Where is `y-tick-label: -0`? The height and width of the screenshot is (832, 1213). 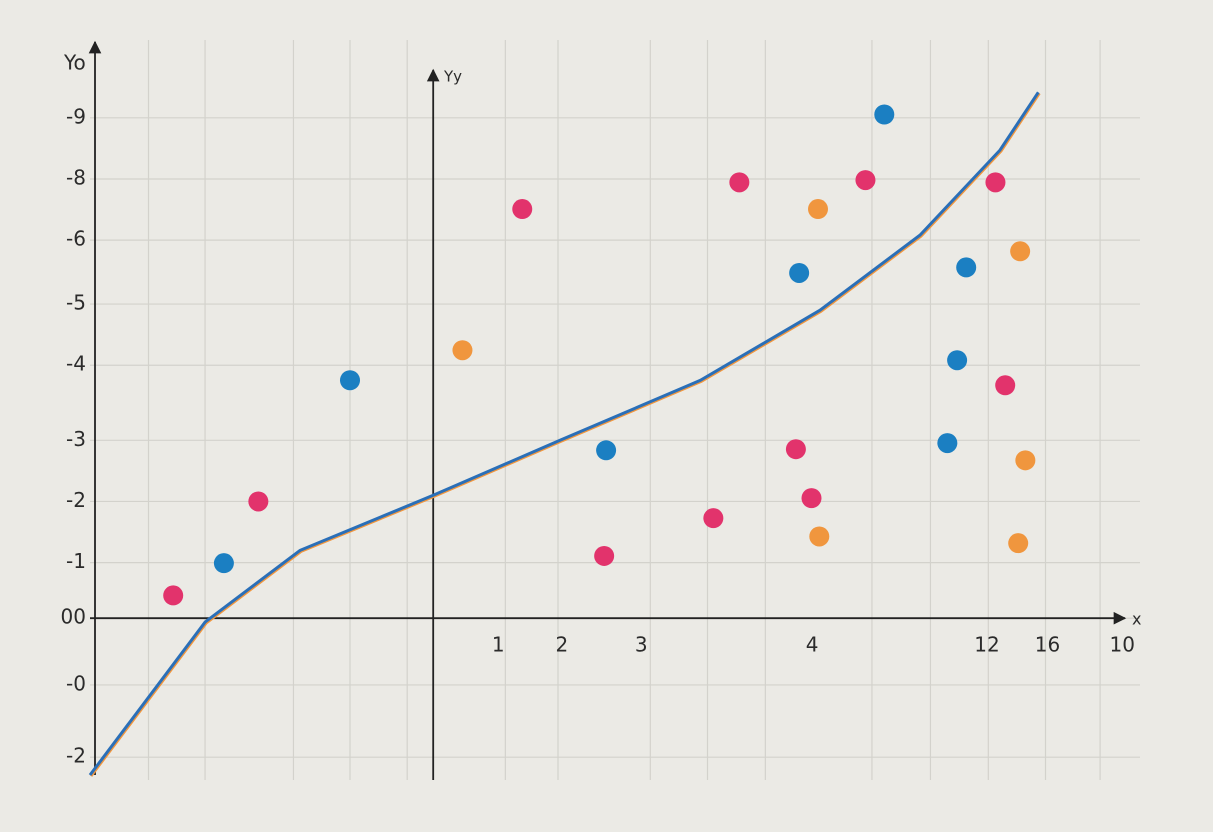 y-tick-label: -0 is located at coordinates (76, 683).